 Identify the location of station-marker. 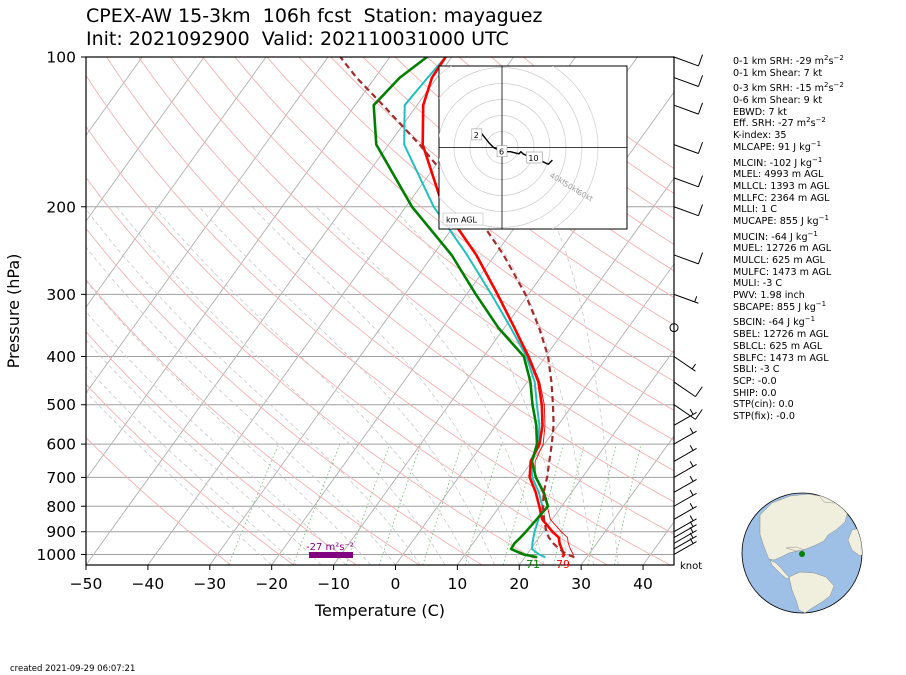
(802, 554).